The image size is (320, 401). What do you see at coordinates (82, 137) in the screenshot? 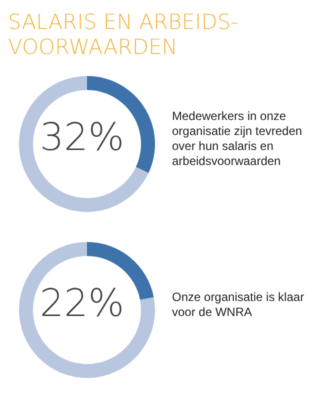
I see `text: 32%` at bounding box center [82, 137].